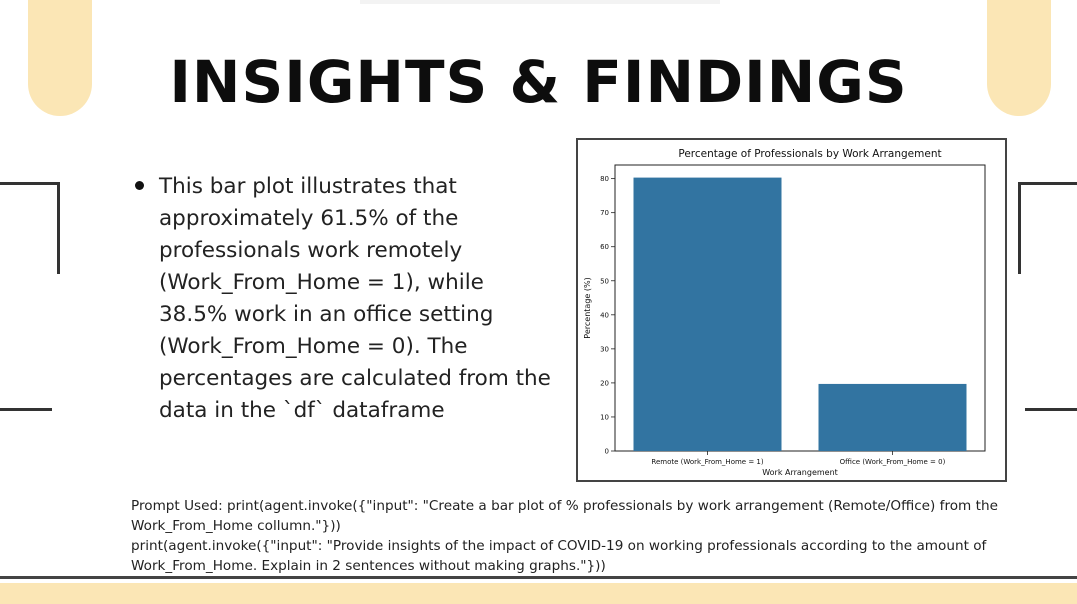  What do you see at coordinates (707, 314) in the screenshot?
I see `bar-remote` at bounding box center [707, 314].